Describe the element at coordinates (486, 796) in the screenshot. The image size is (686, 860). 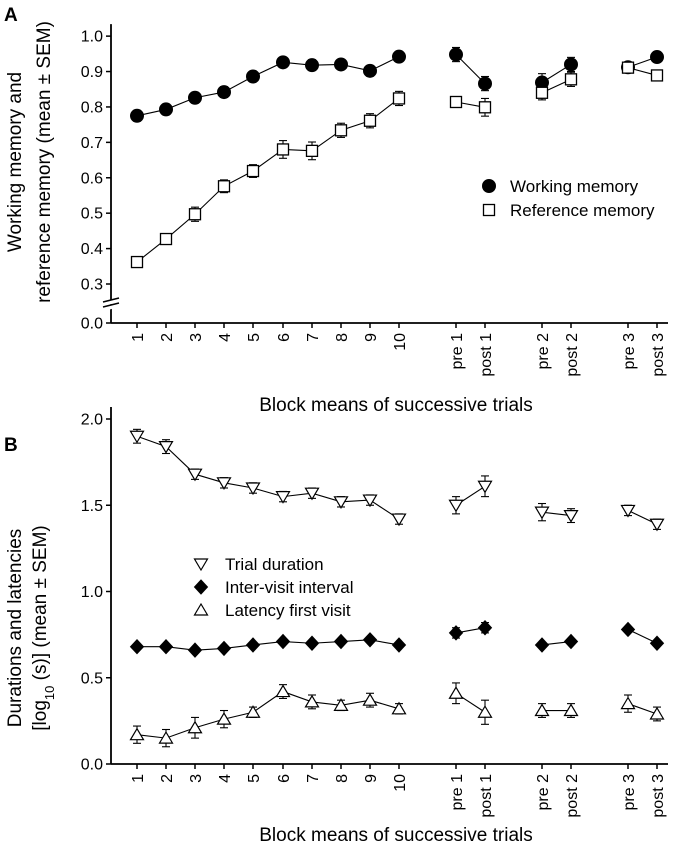
I see `panel-b-xtick-label: post 1` at that location.